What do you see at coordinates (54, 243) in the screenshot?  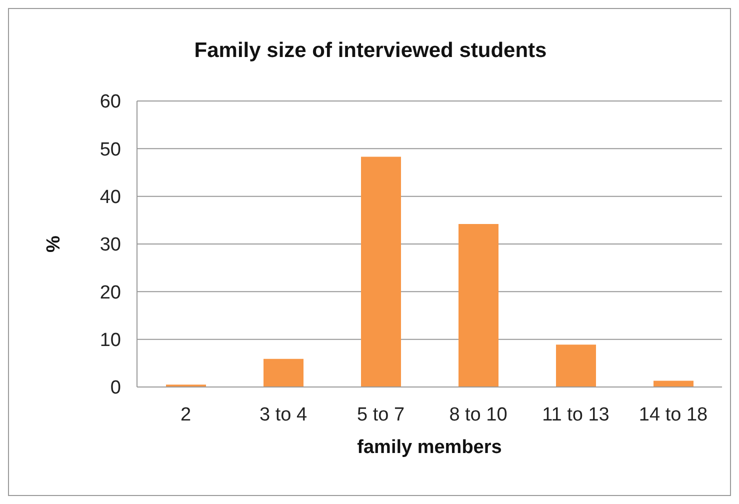 I see `y-axis-title: %` at bounding box center [54, 243].